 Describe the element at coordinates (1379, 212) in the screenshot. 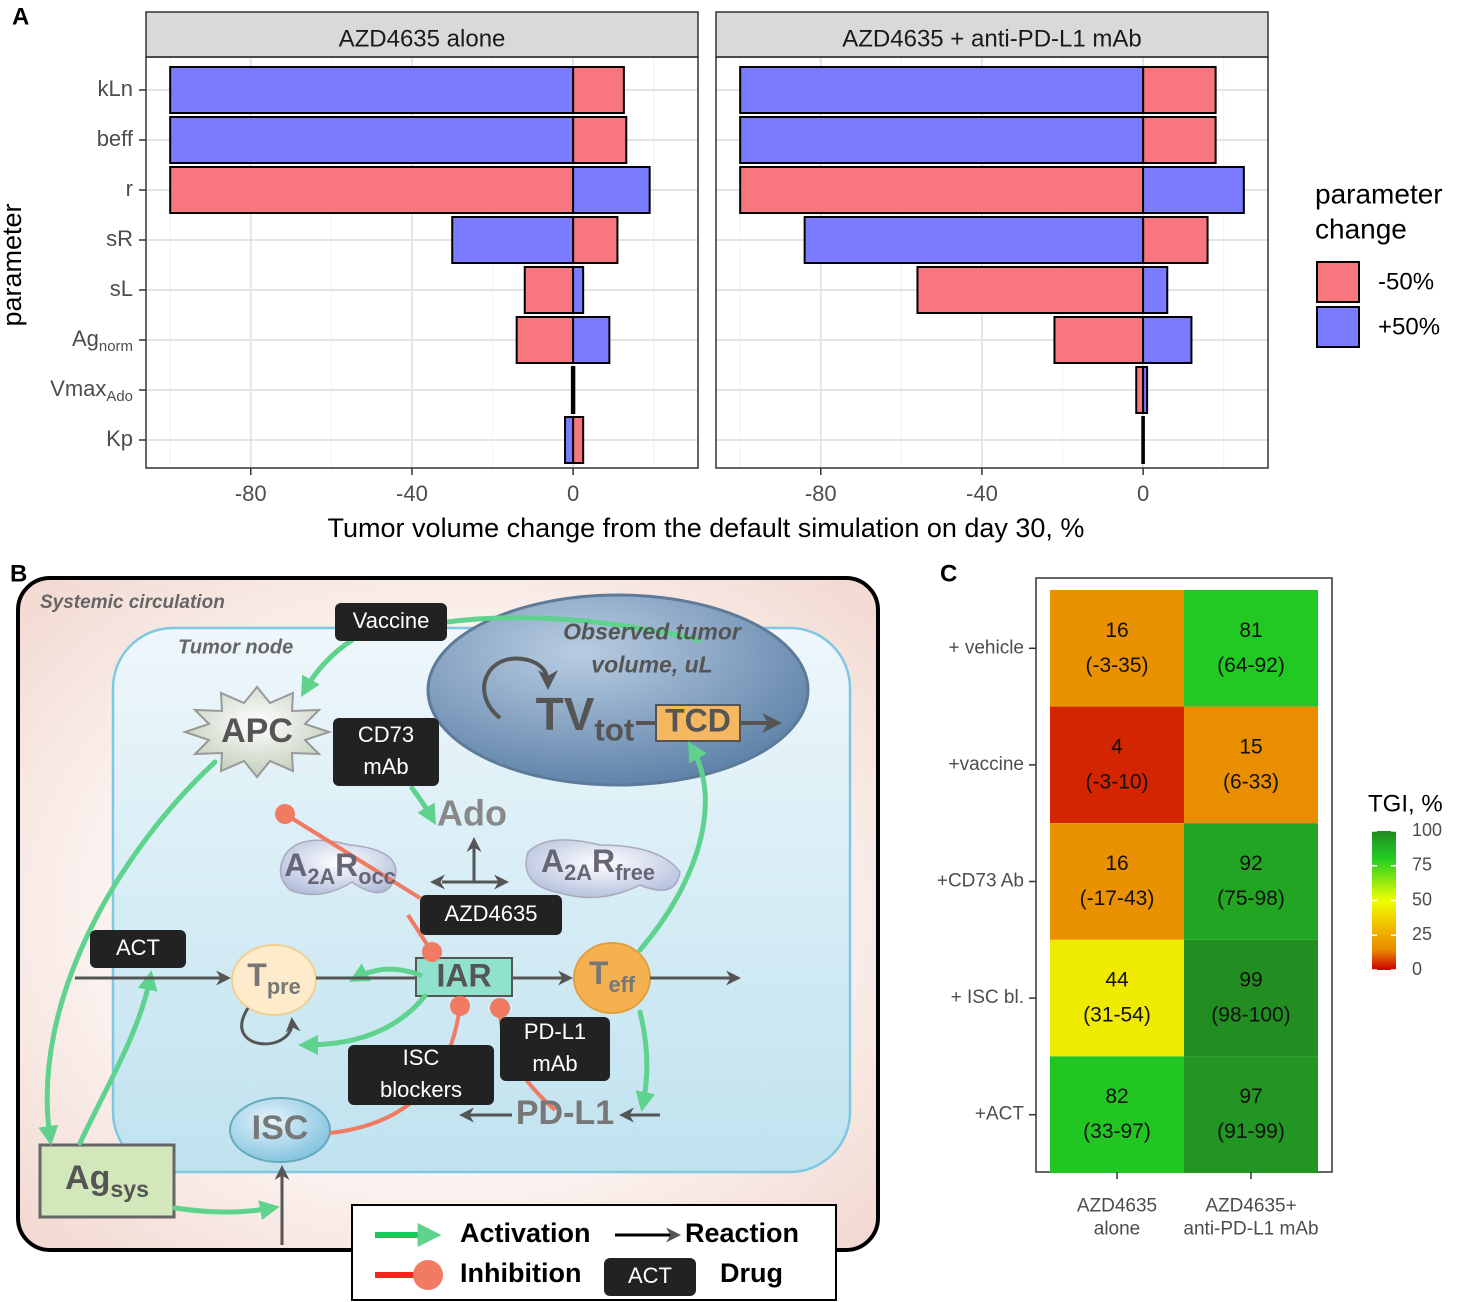

I see `legend-title: parameter change` at that location.